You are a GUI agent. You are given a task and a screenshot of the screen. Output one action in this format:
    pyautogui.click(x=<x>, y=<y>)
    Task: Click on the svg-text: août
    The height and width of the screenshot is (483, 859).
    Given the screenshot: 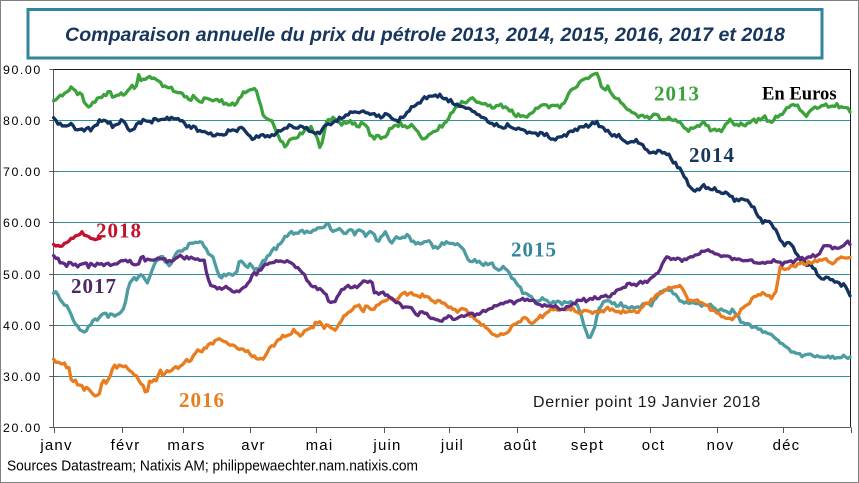 What is the action you would take?
    pyautogui.click(x=521, y=445)
    